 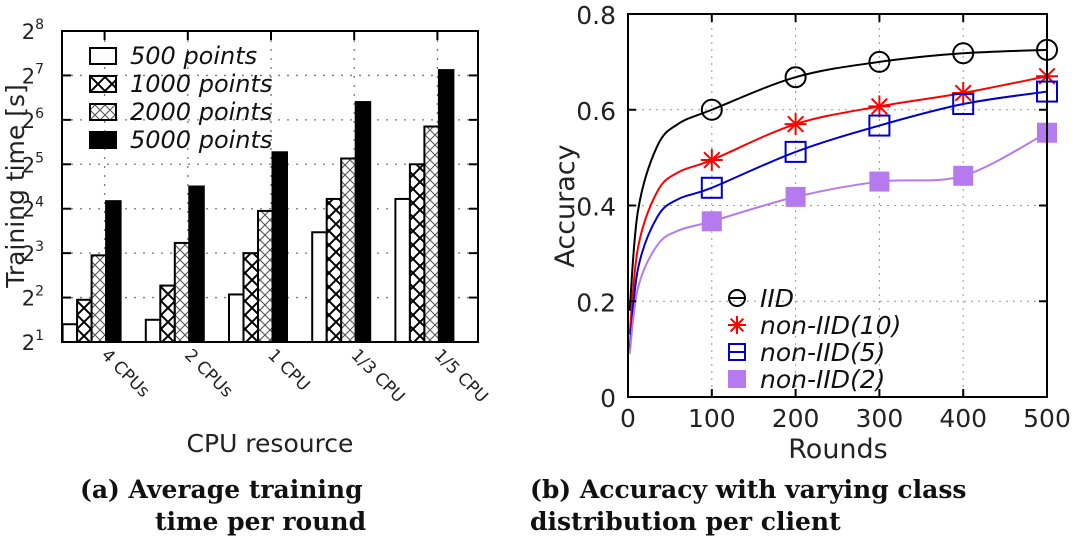 I want to click on y-tick-label: 27, so click(x=33, y=74).